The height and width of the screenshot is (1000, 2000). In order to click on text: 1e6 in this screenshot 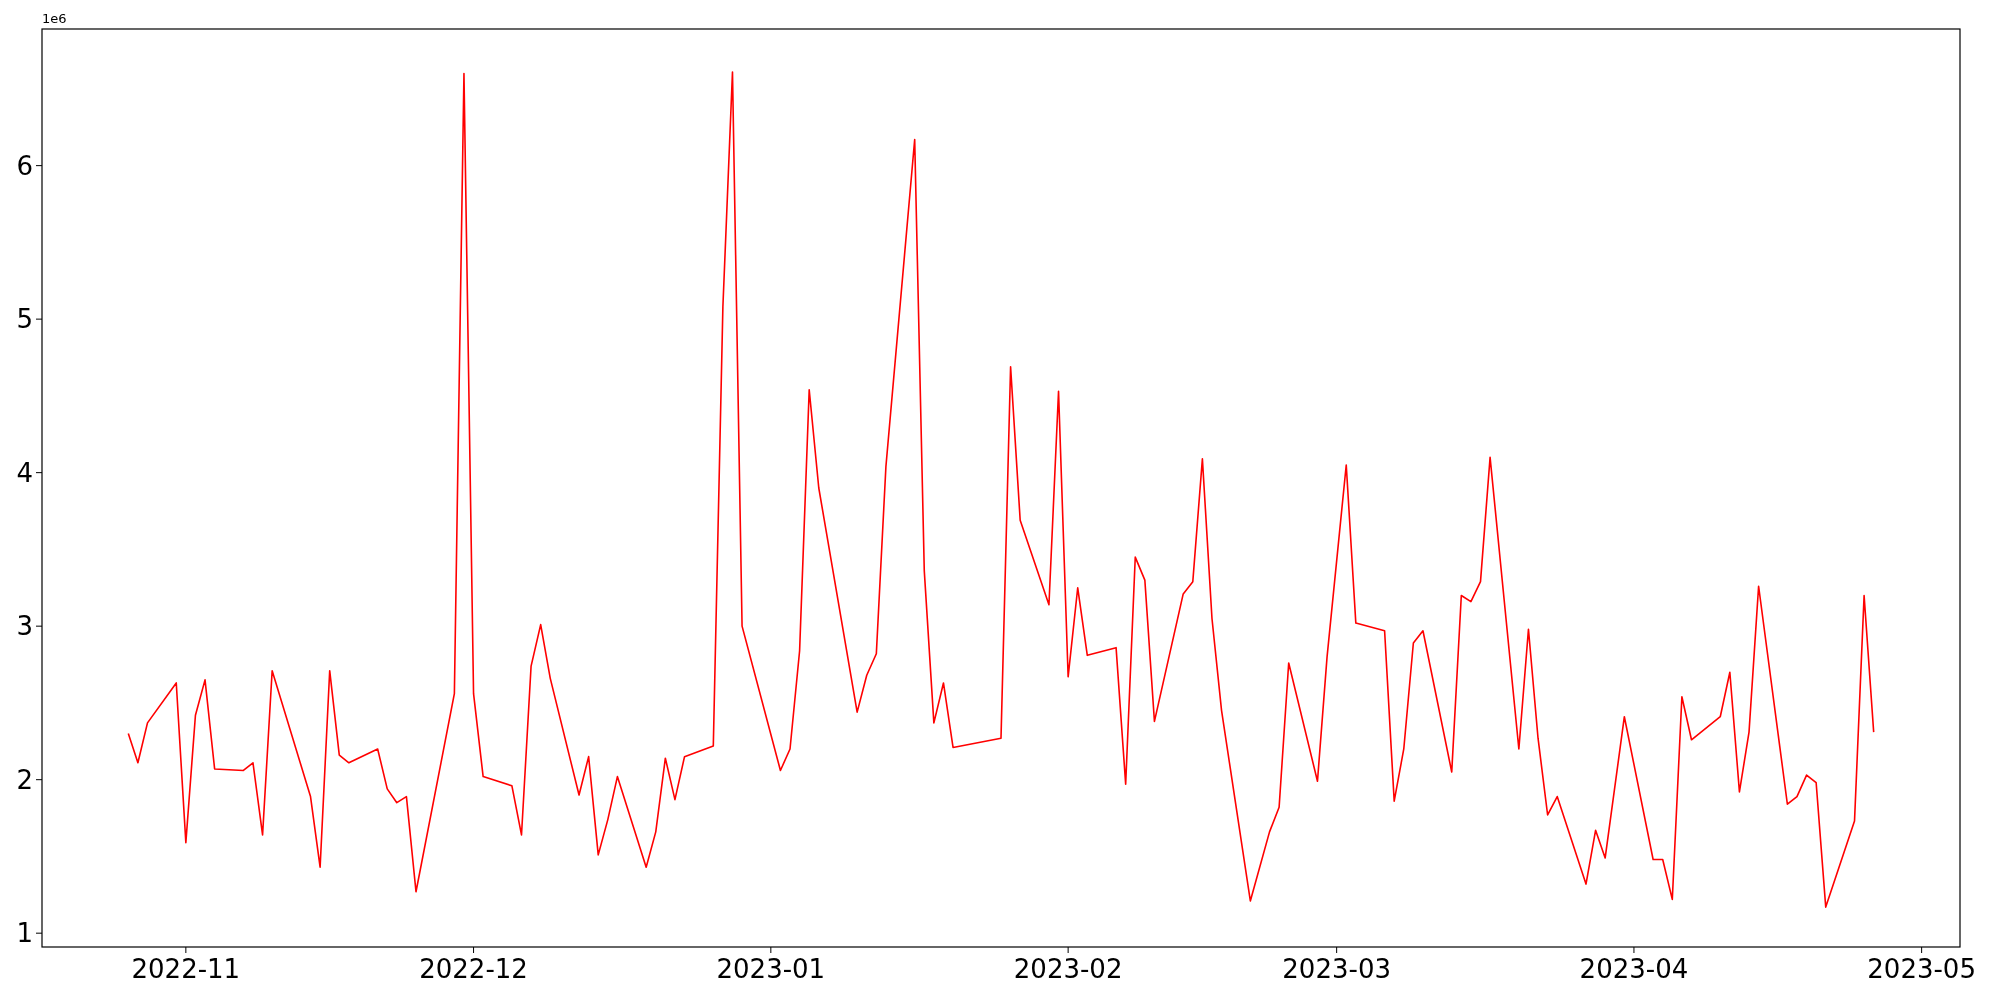, I will do `click(54, 18)`.